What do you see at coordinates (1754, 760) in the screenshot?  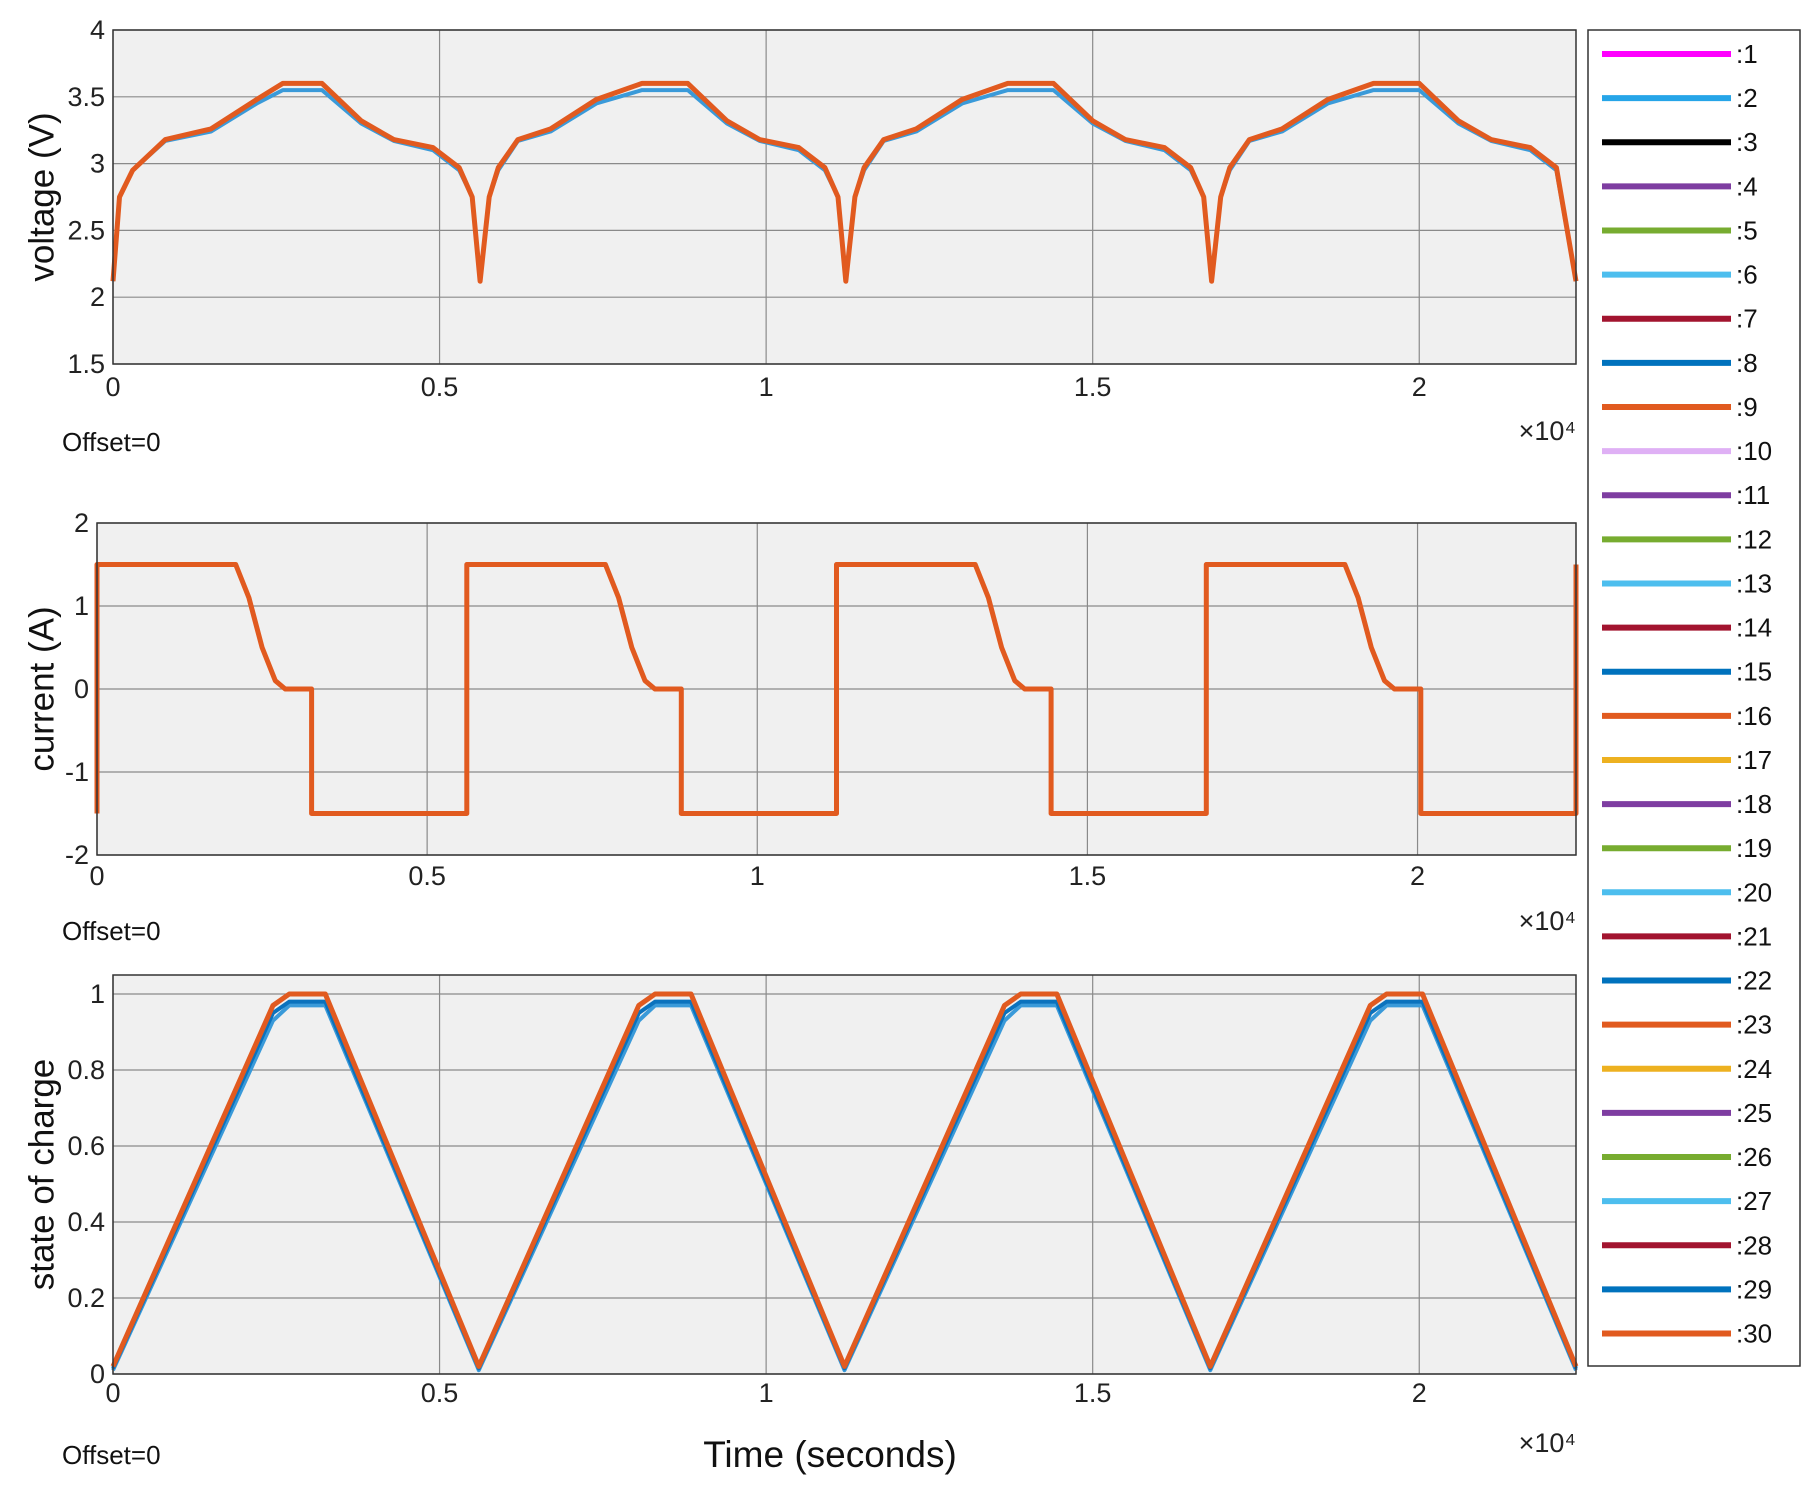 I see `legend-label: :17` at bounding box center [1754, 760].